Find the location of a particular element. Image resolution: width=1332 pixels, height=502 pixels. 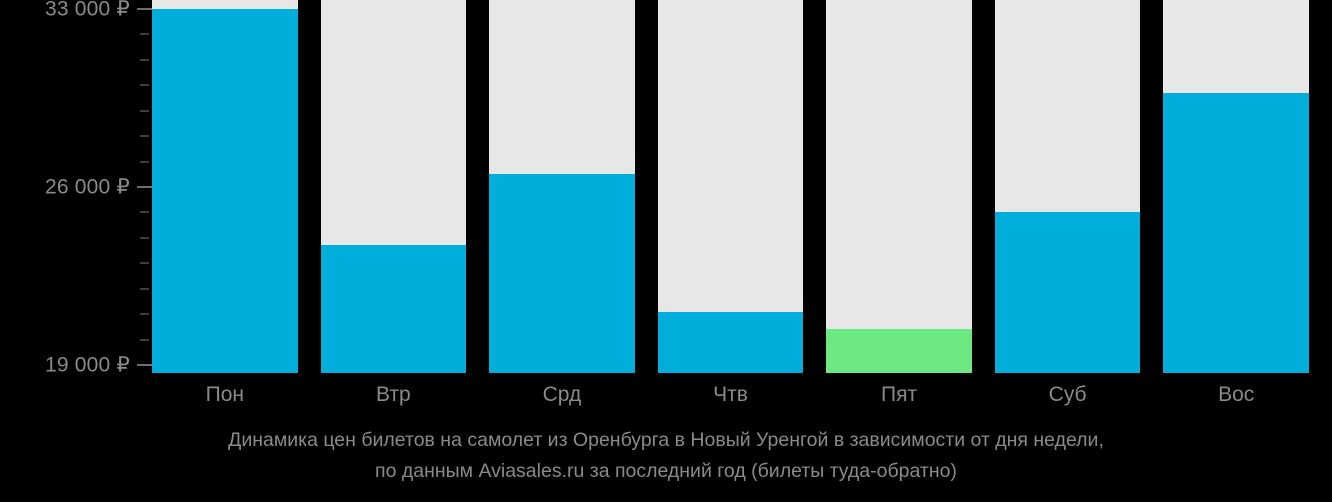

y-axis-label: 19 000 ₽ is located at coordinates (87, 365).